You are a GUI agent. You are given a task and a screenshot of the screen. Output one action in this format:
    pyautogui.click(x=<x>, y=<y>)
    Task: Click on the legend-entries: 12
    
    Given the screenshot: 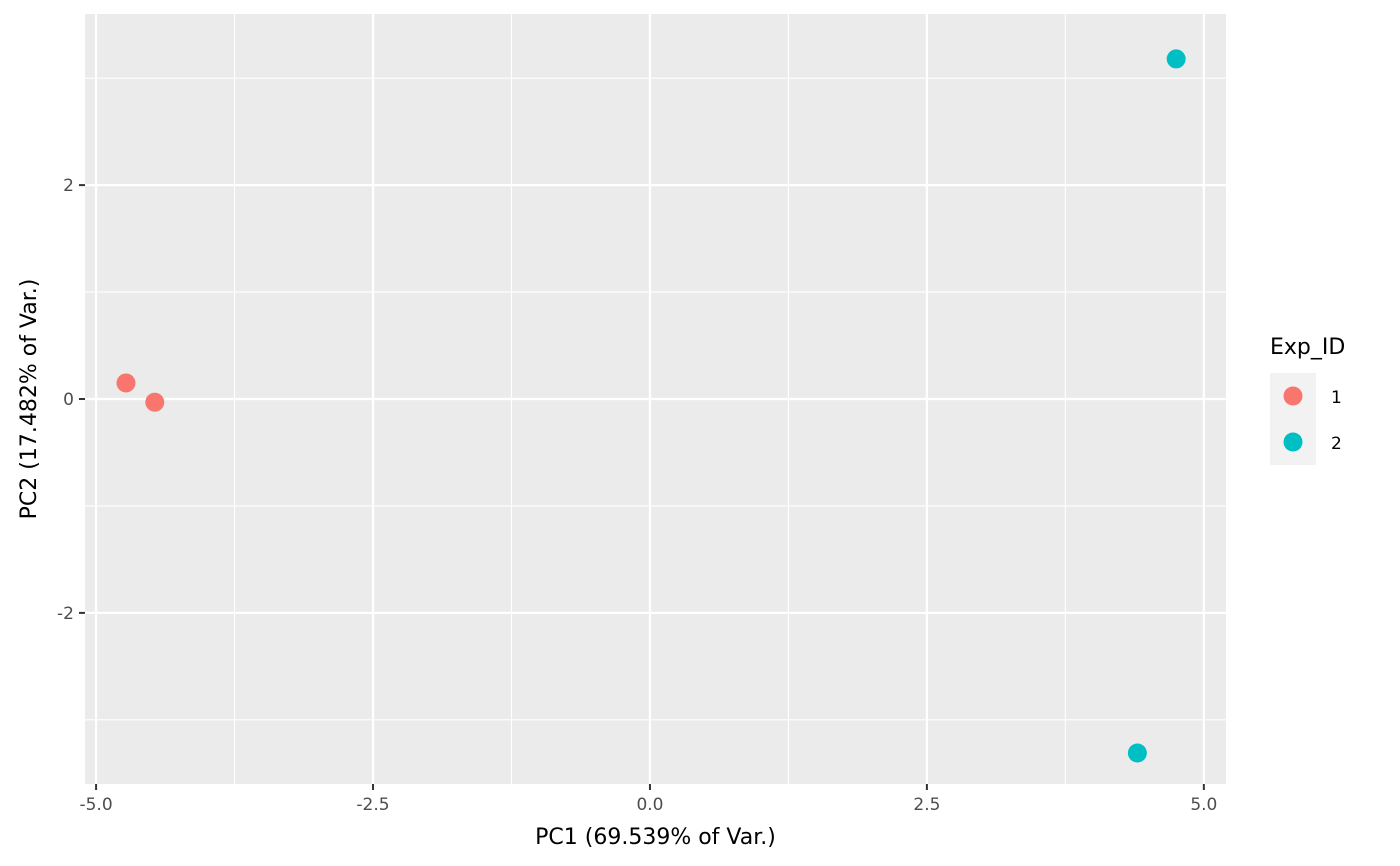 What is the action you would take?
    pyautogui.click(x=1306, y=419)
    